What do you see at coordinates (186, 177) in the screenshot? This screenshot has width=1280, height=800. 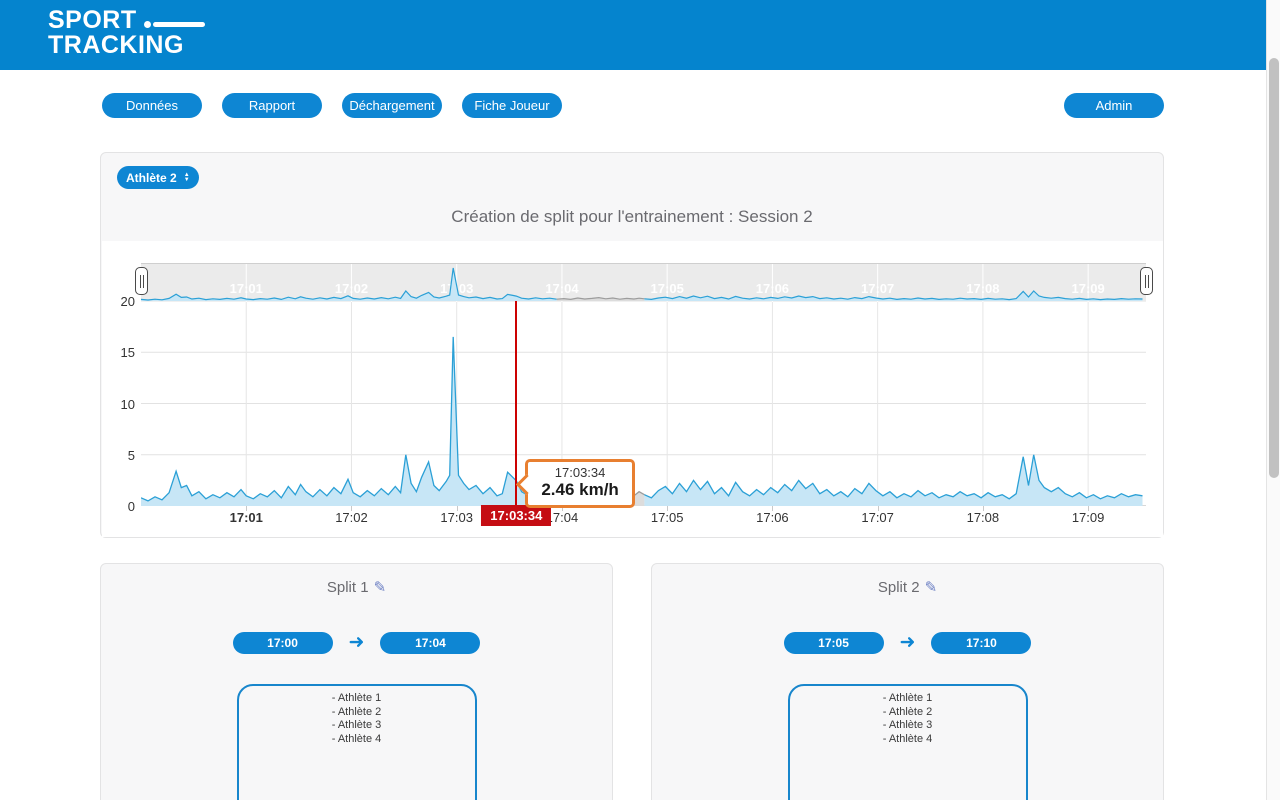 I see `select-updown-arrows-icon: ▲ ▼` at bounding box center [186, 177].